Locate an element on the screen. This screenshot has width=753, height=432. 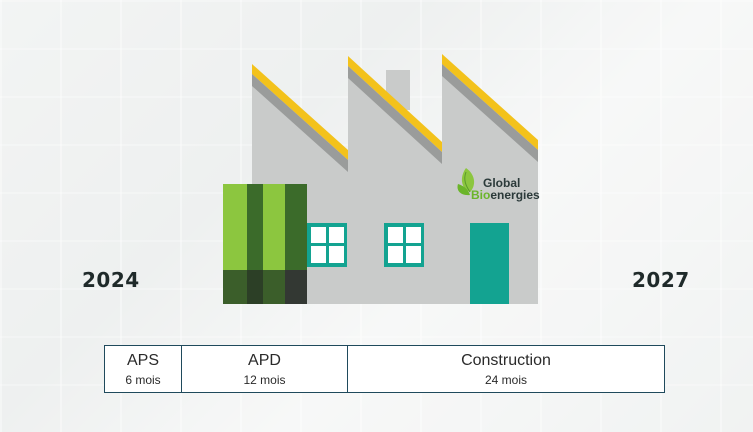
end-year: 2027 is located at coordinates (661, 280).